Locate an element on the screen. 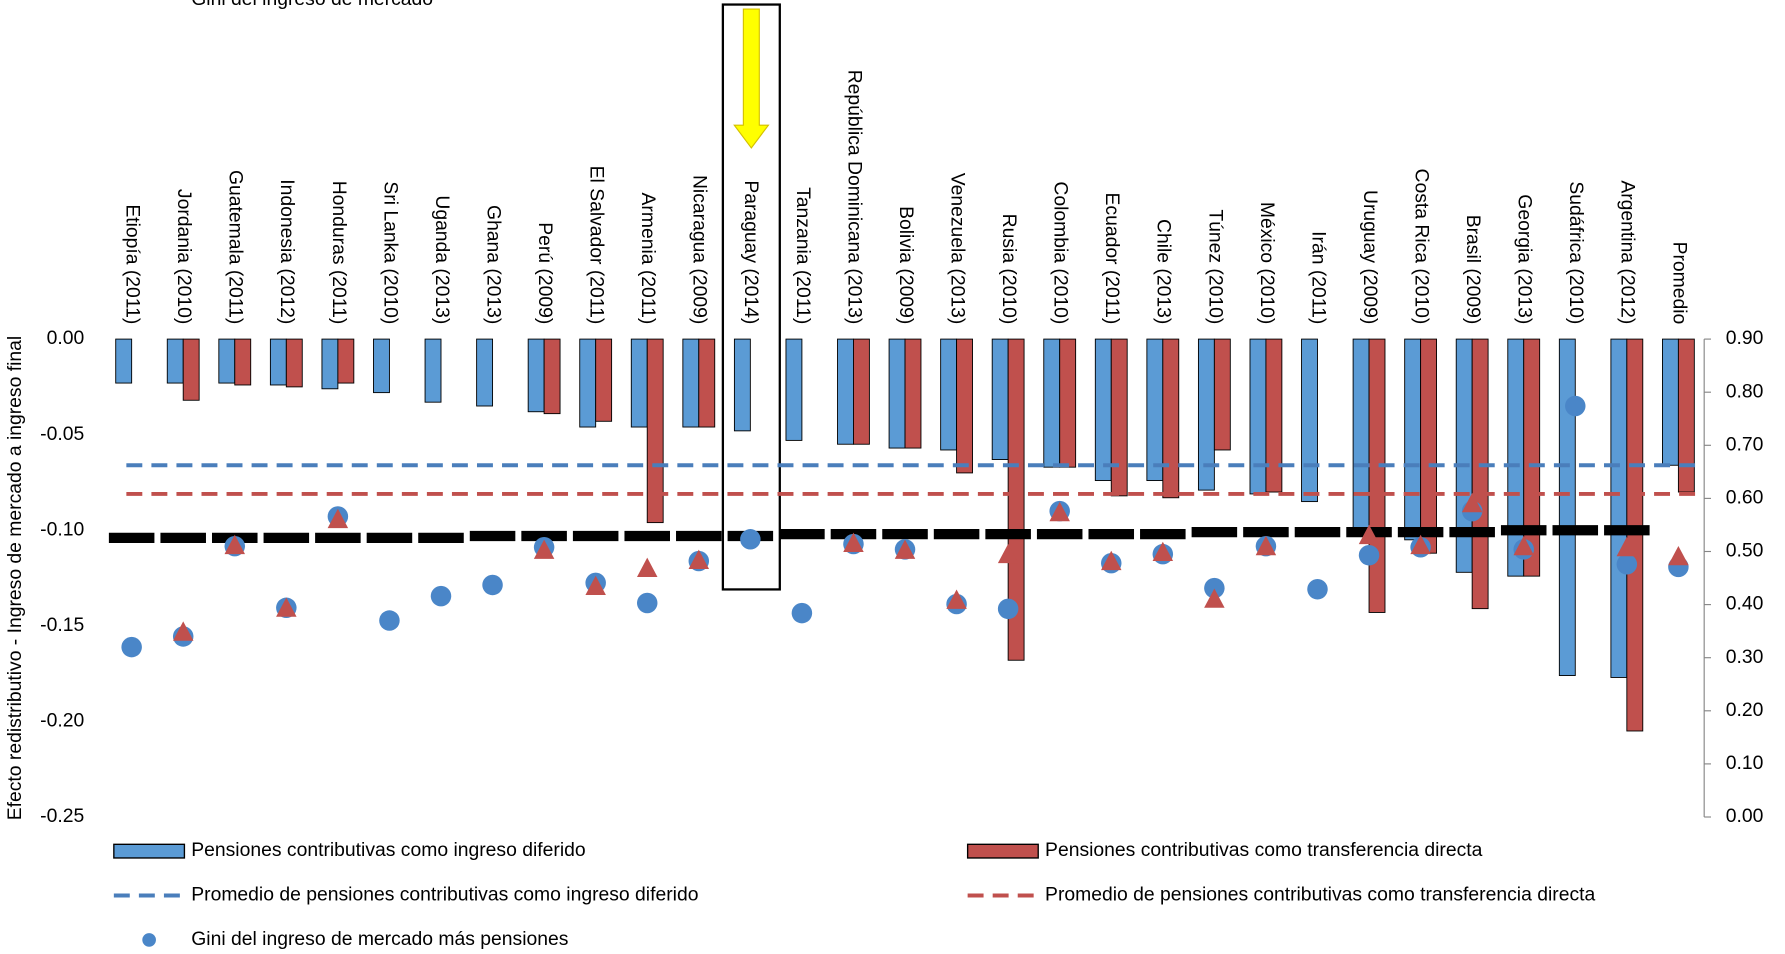  y-tick-label: -0.15 is located at coordinates (62, 625).